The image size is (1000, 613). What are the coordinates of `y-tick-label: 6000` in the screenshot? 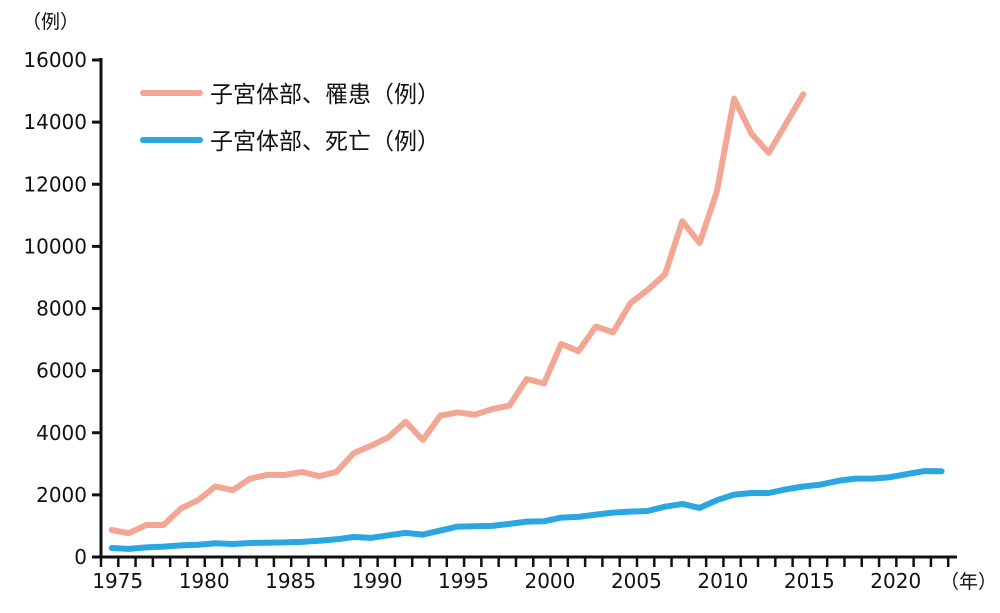 It's located at (61, 371).